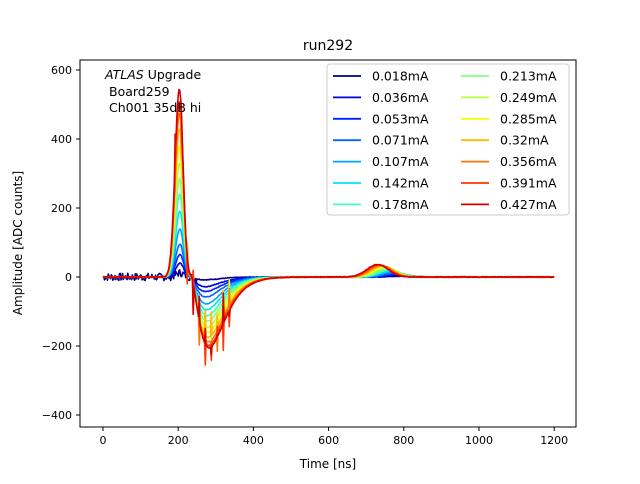  I want to click on y-tick-label: −200, so click(57, 346).